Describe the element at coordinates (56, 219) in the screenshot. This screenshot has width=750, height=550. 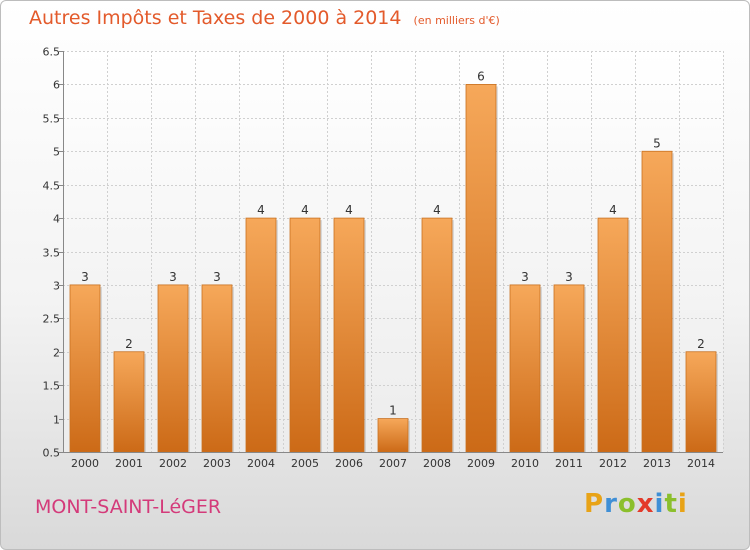
I see `y-tick-label: 4` at that location.